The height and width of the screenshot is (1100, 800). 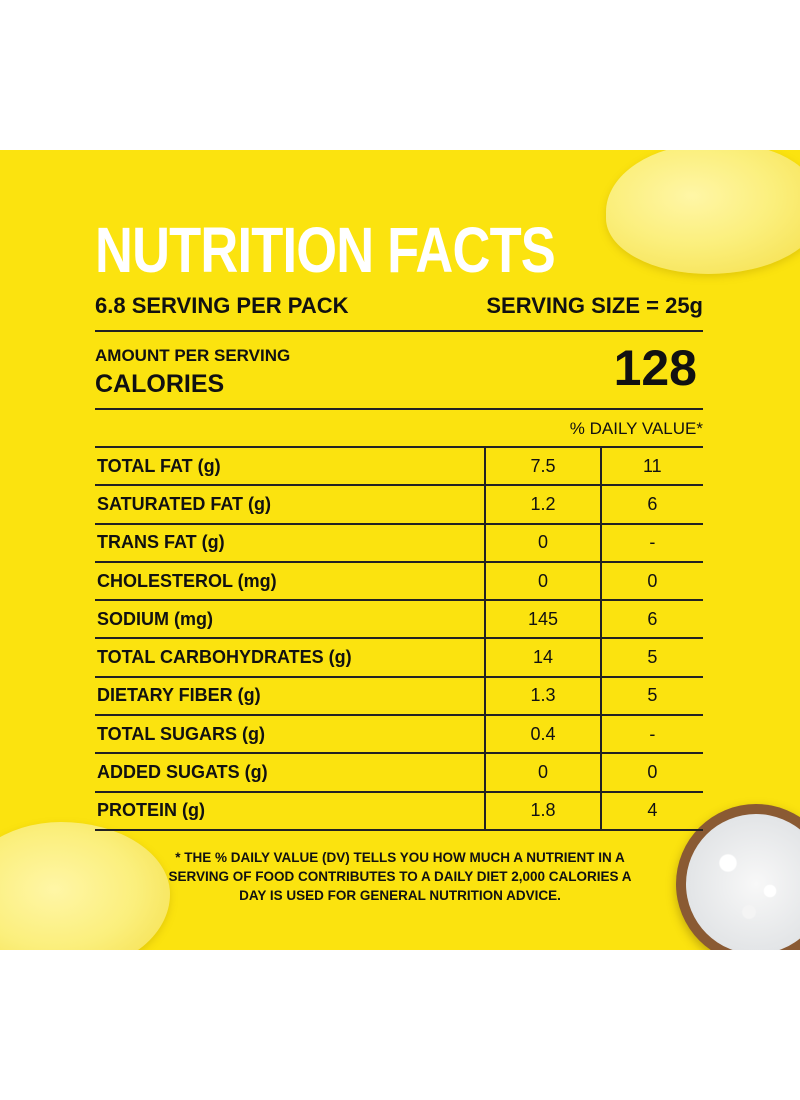 I want to click on nutrient-row: DIETARY FIBER (g) 1.3 5, so click(x=399, y=697).